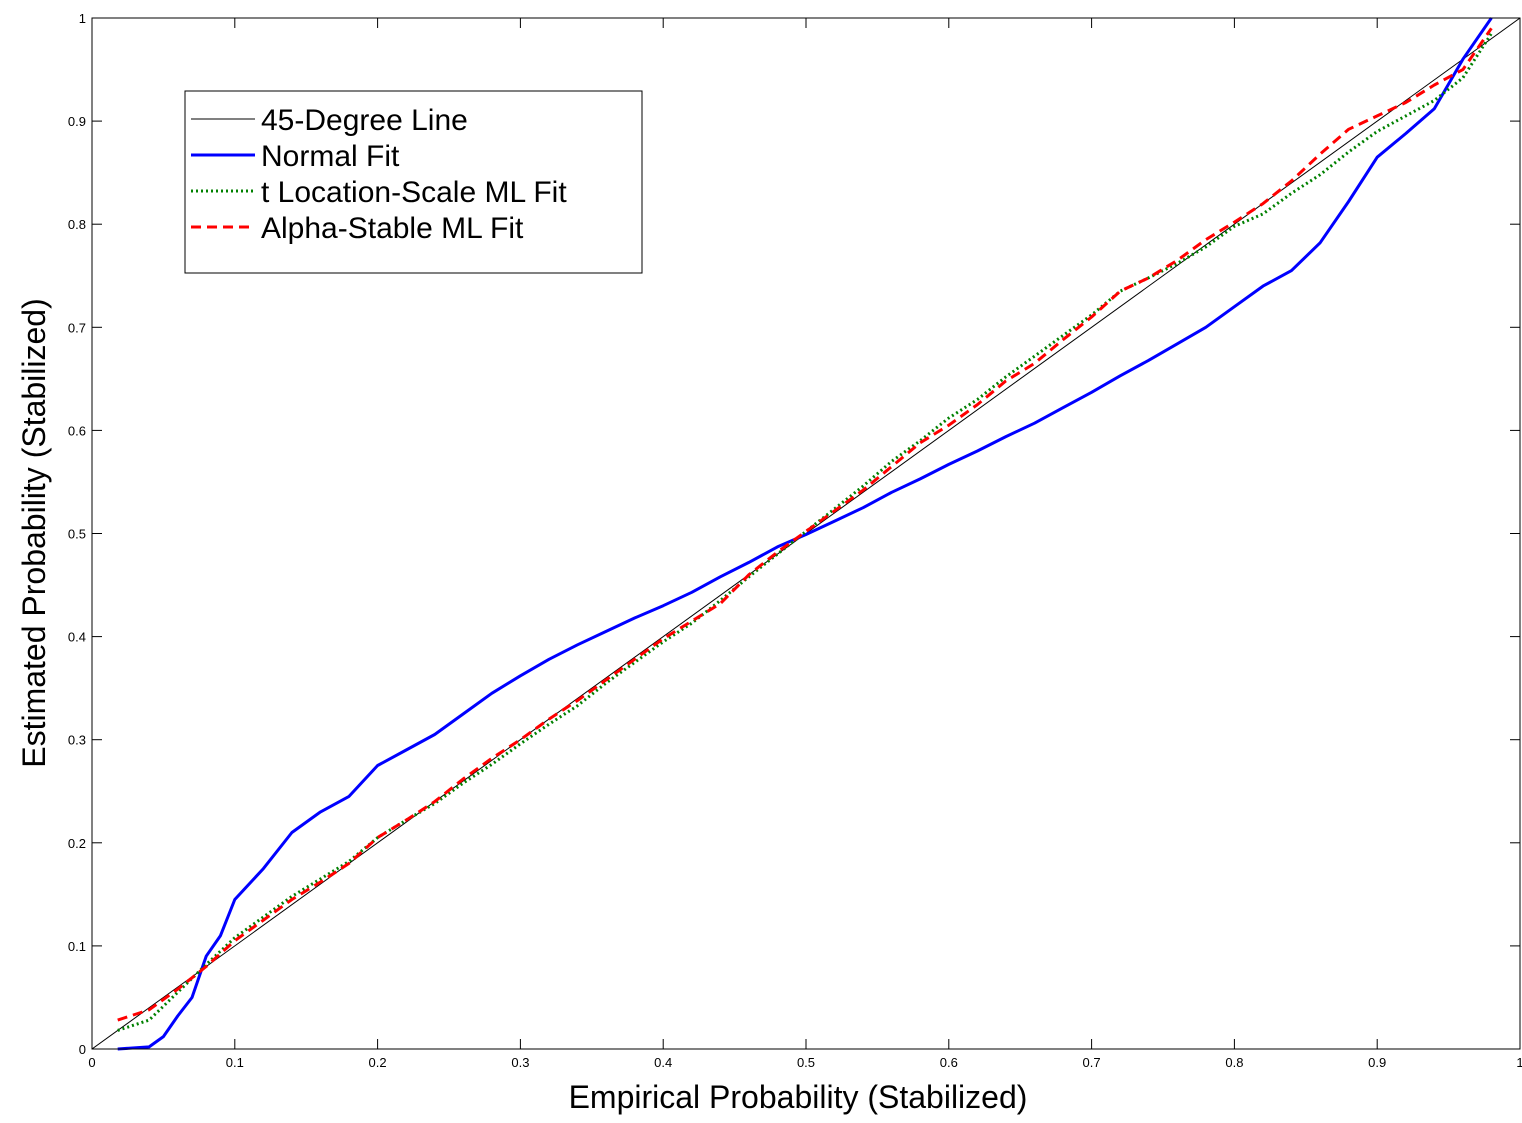 Image resolution: width=1522 pixels, height=1123 pixels. Describe the element at coordinates (1234, 1062) in the screenshot. I see `x-tick-label: 0.8` at that location.